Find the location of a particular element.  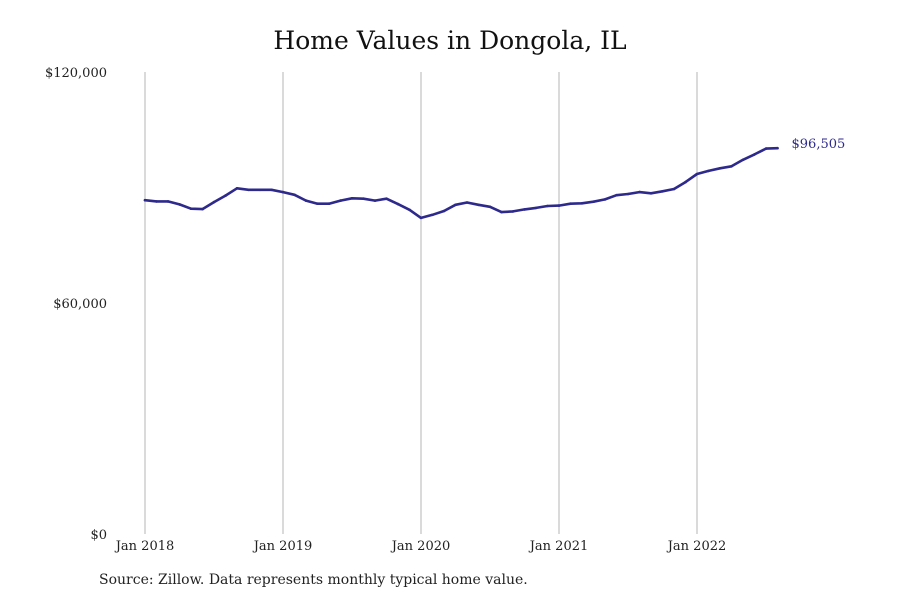

y-tick-label: $120,000 is located at coordinates (76, 73).